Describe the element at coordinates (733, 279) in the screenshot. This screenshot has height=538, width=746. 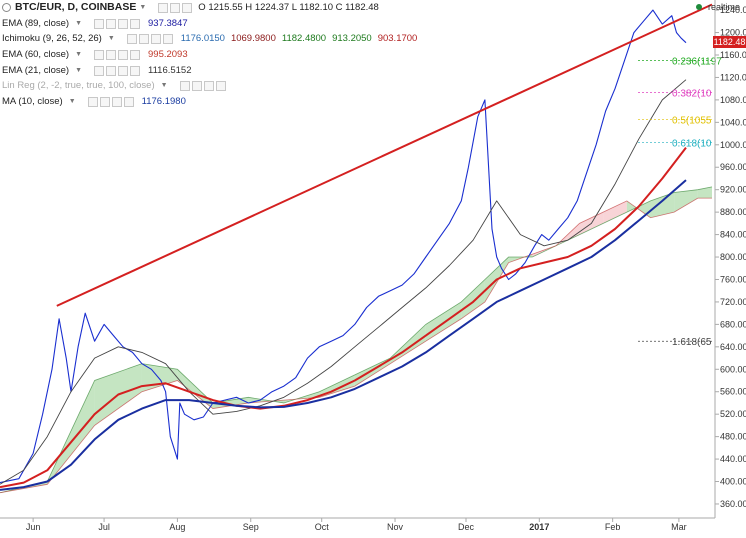
I see `y-tick-label: 760.00` at that location.